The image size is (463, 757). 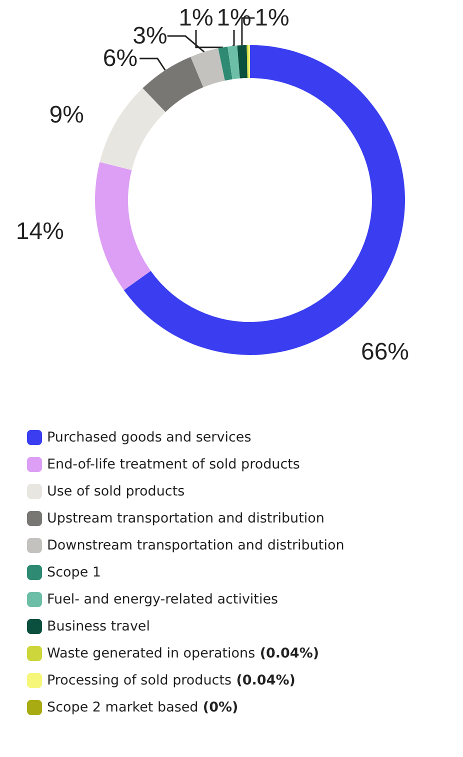 I want to click on legend-label: Business travel, so click(x=98, y=626).